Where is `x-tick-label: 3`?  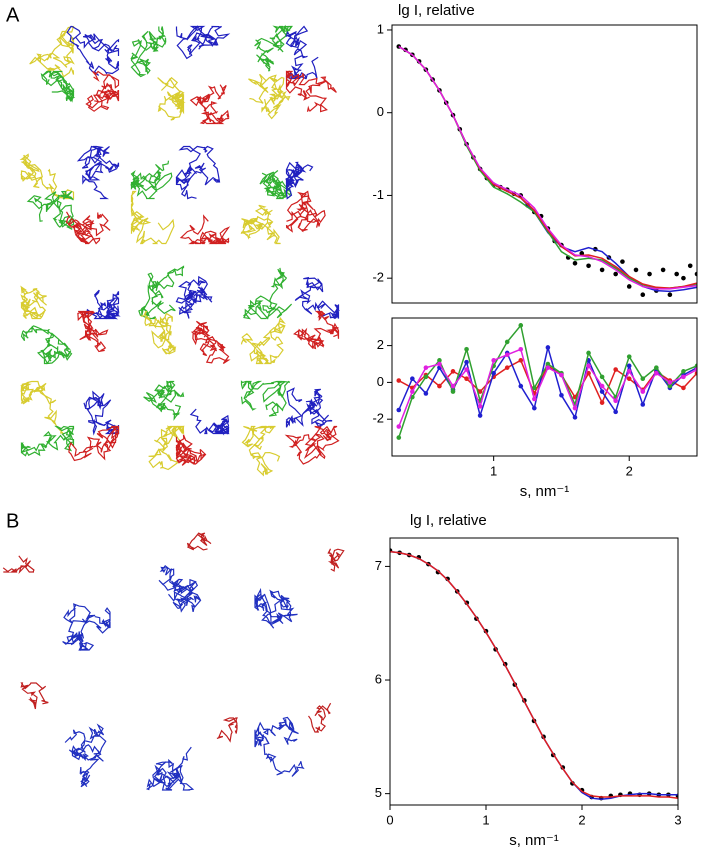
x-tick-label: 3 is located at coordinates (677, 819).